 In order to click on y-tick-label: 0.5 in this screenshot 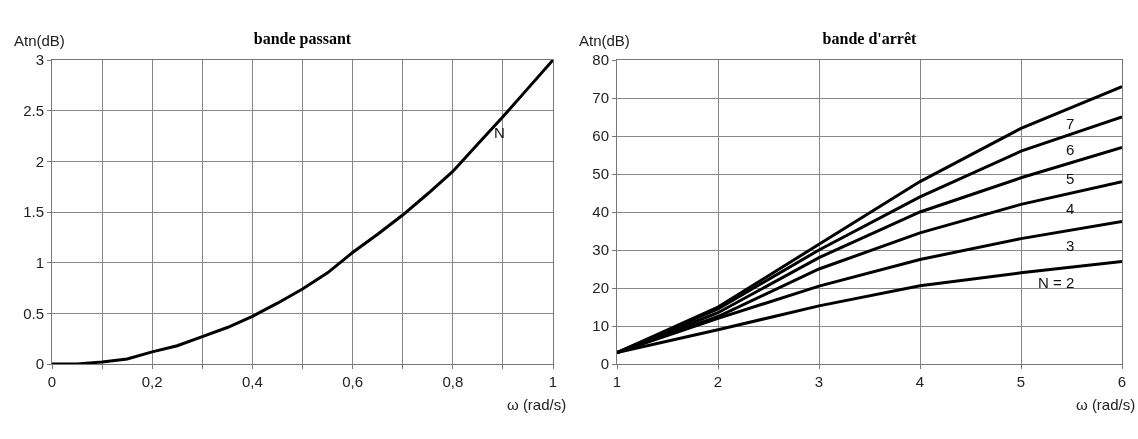, I will do `click(33, 313)`.